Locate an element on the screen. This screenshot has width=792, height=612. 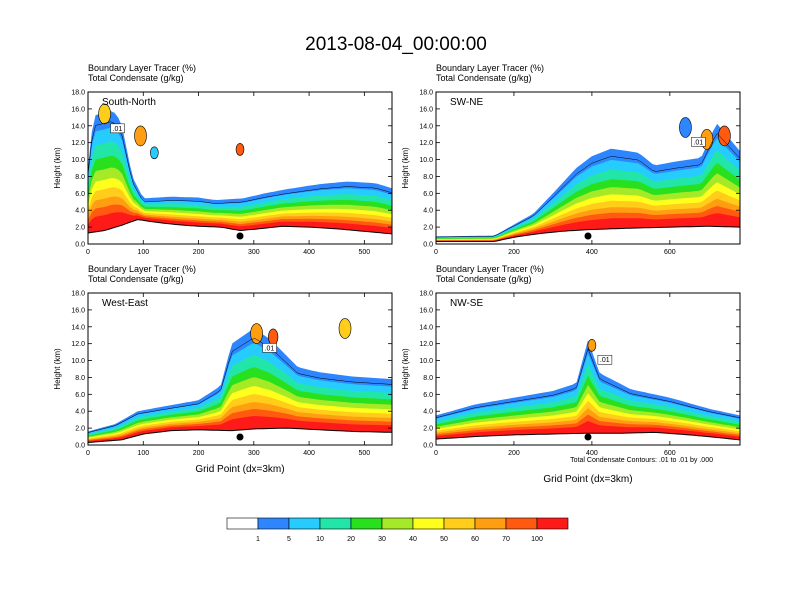
colorbar: 1 5 10 20 30 40 50 60 70 100 is located at coordinates (397, 530).